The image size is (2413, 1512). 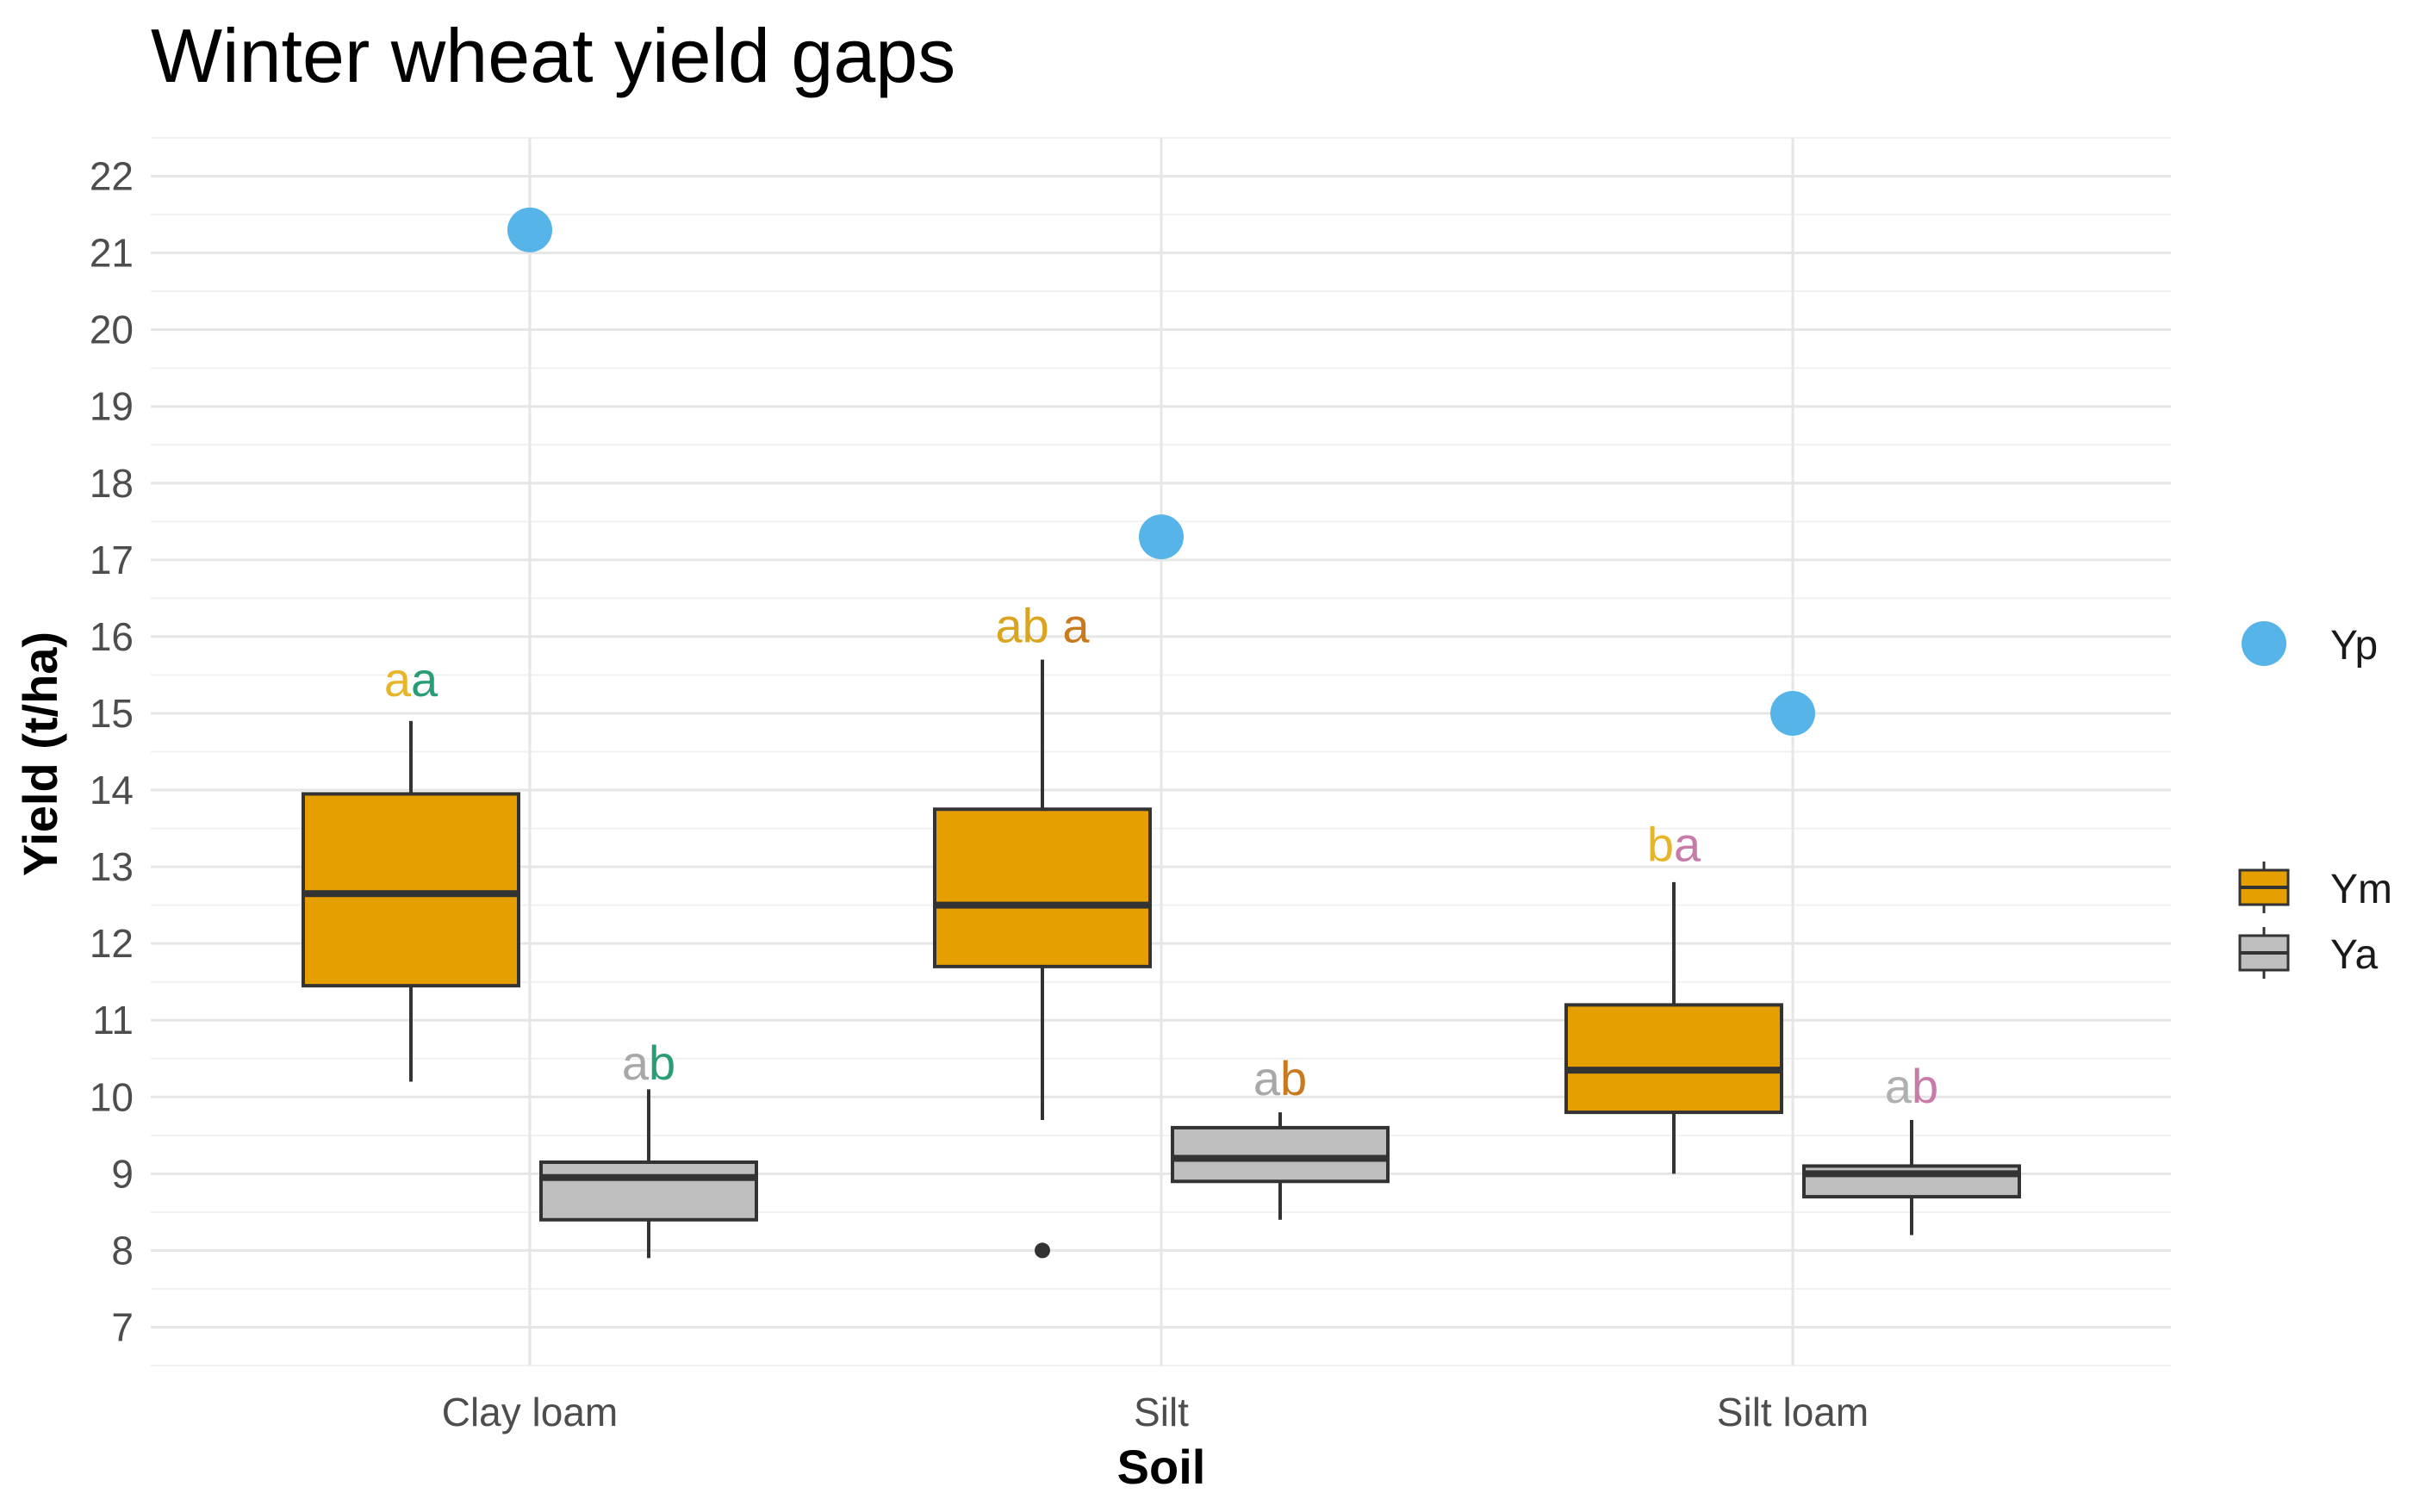 I want to click on letter-ym-silt: ab a, so click(x=1042, y=626).